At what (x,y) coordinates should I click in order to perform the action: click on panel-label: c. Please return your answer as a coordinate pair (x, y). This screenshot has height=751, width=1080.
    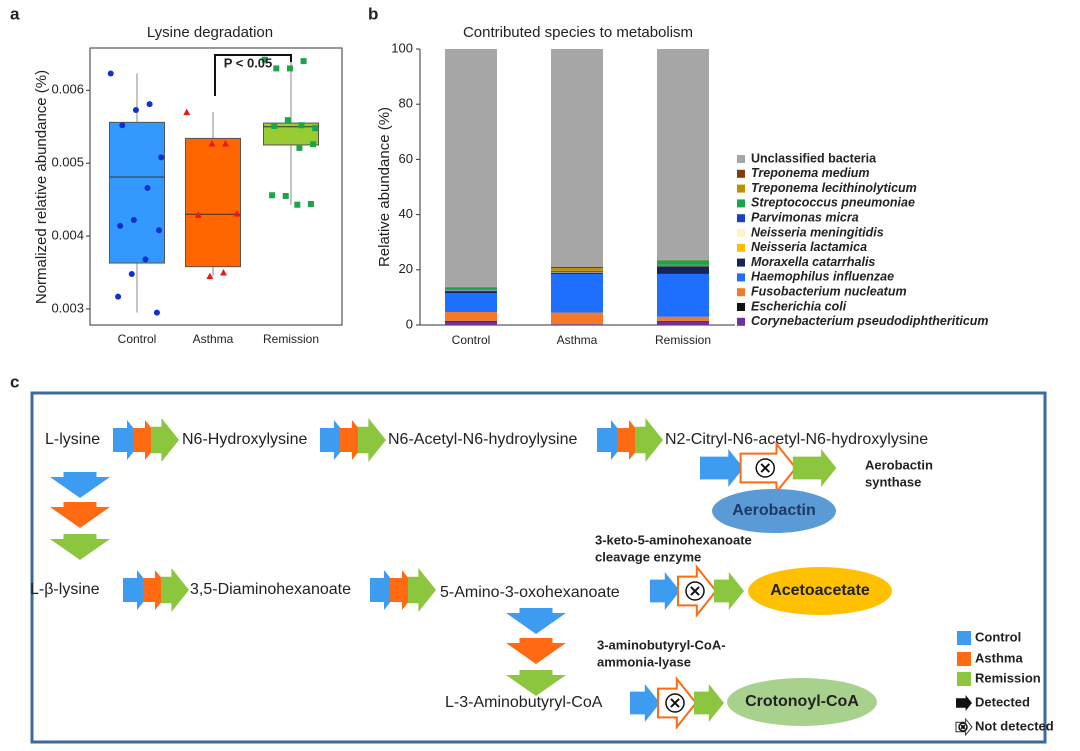
    Looking at the image, I should click on (14, 381).